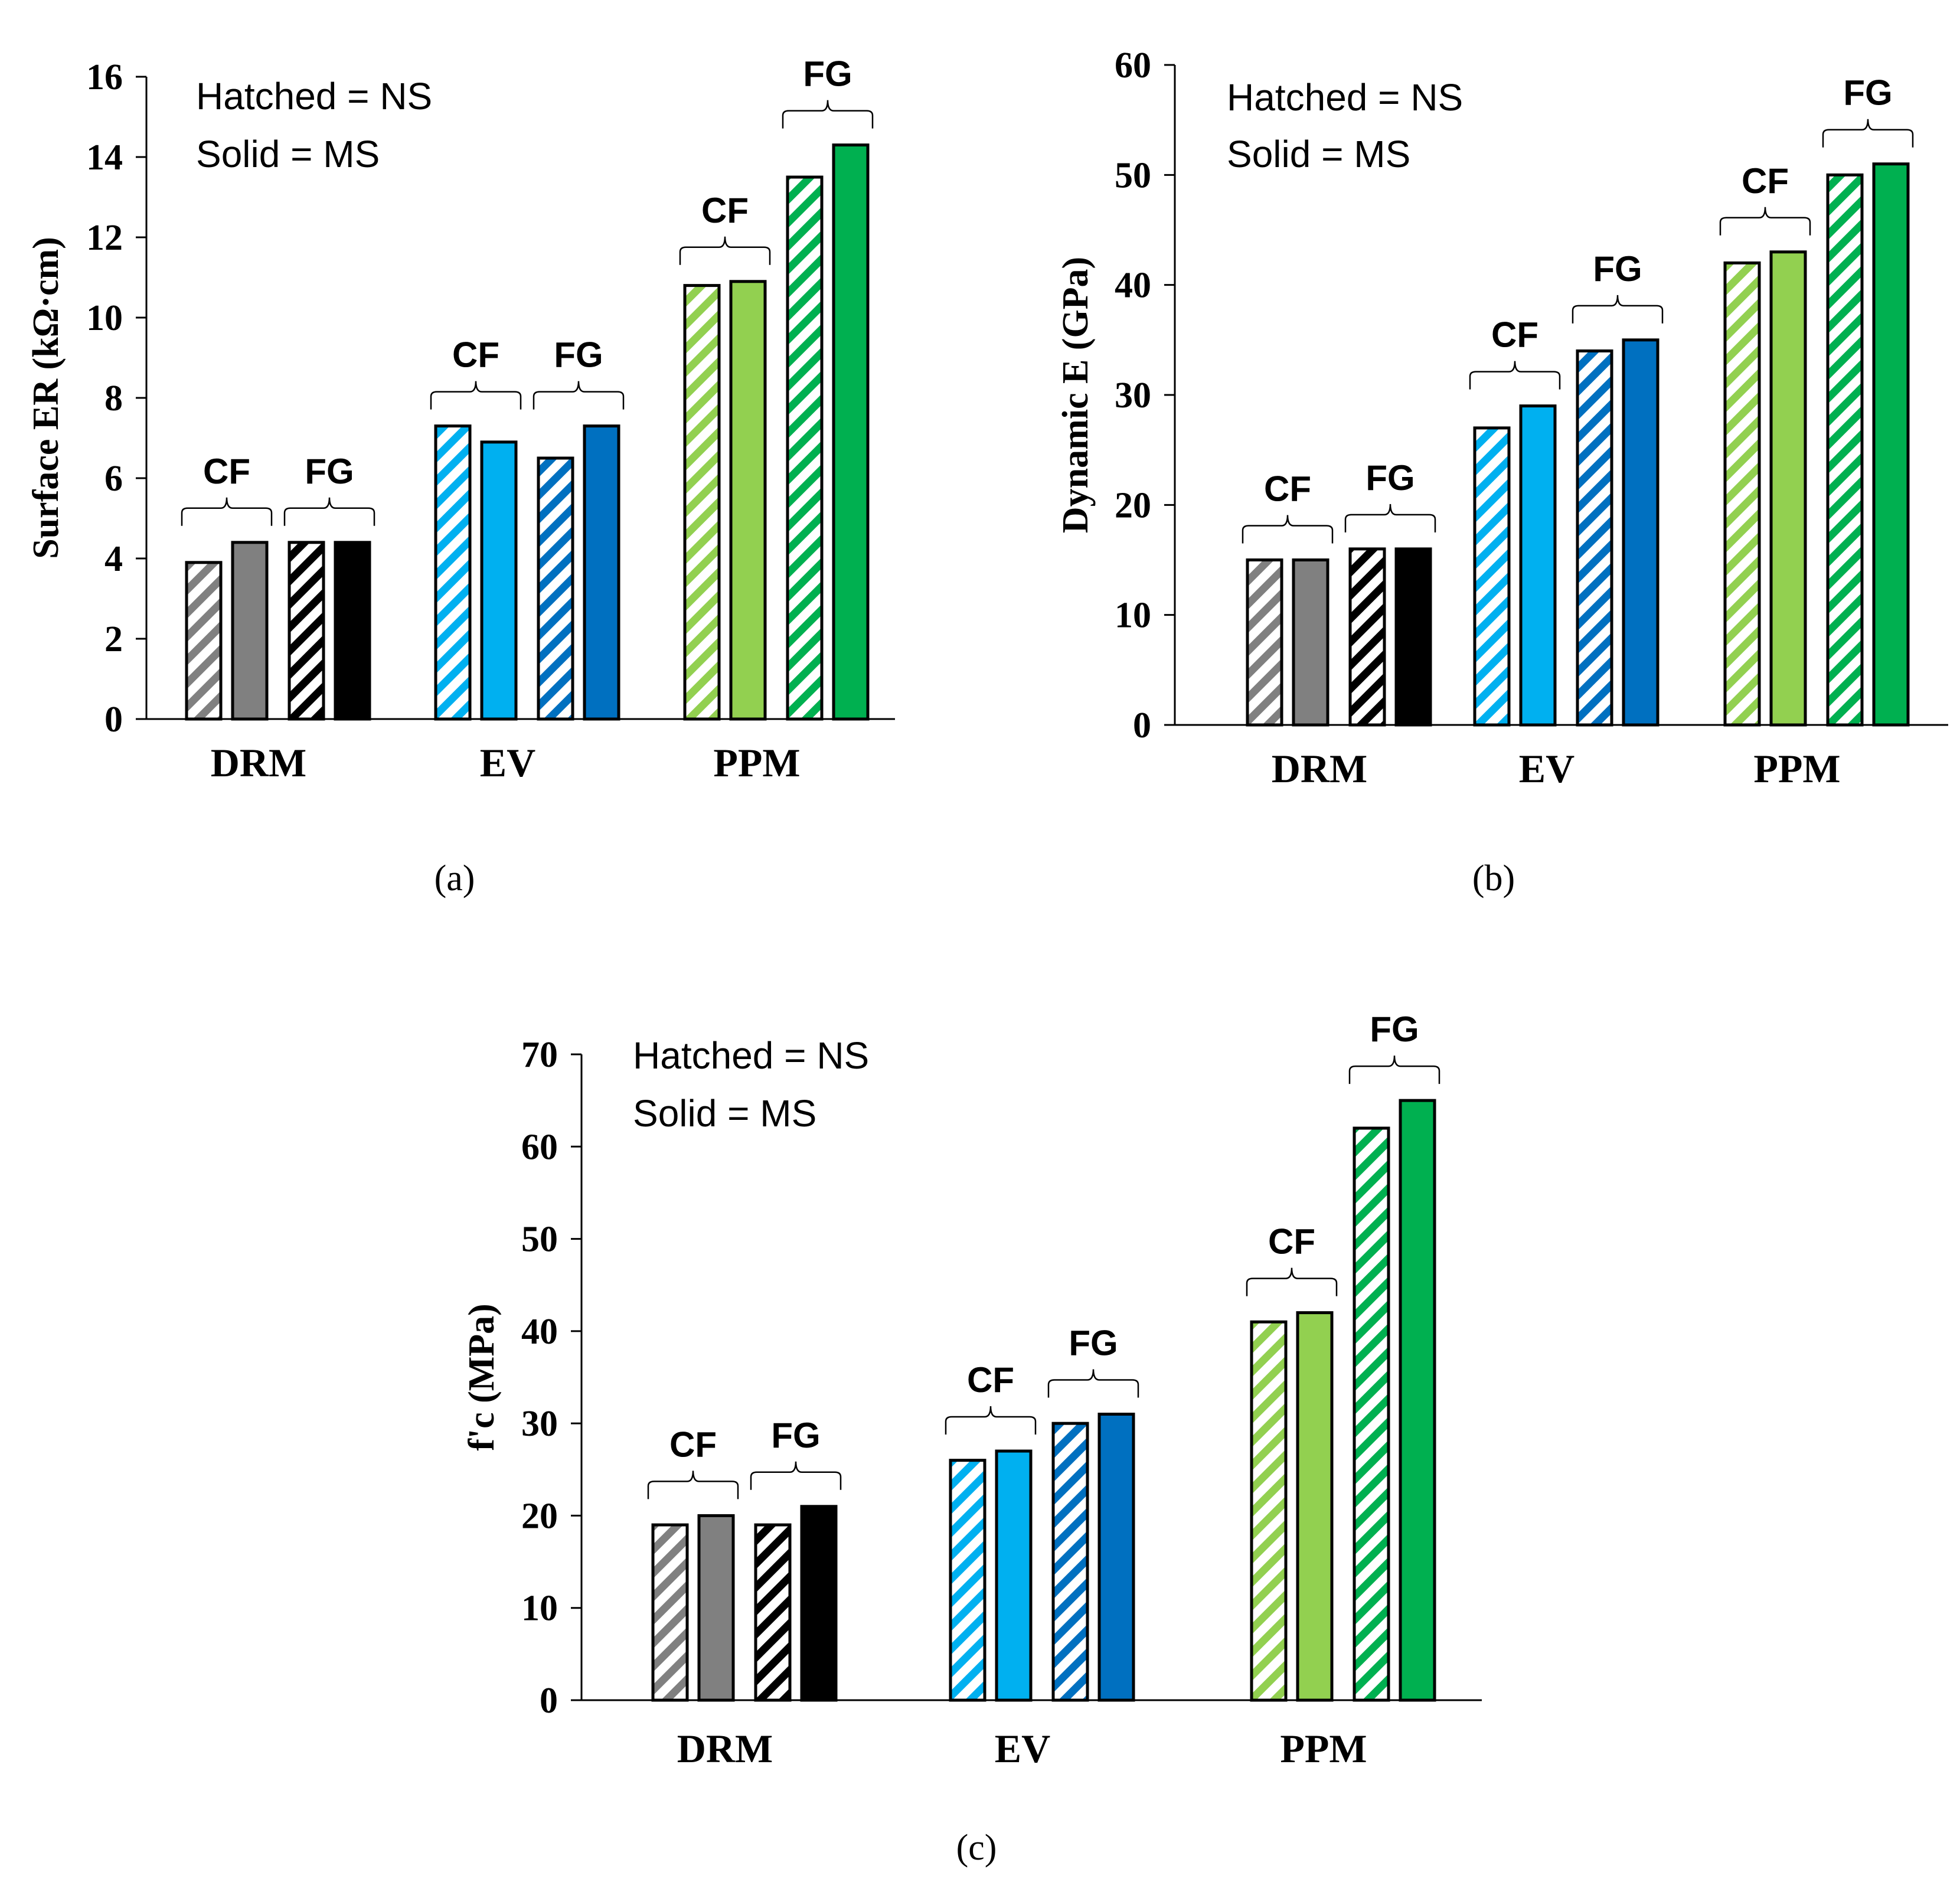 The height and width of the screenshot is (1882, 1960). Describe the element at coordinates (539, 1055) in the screenshot. I see `y-tick-label: 70` at that location.